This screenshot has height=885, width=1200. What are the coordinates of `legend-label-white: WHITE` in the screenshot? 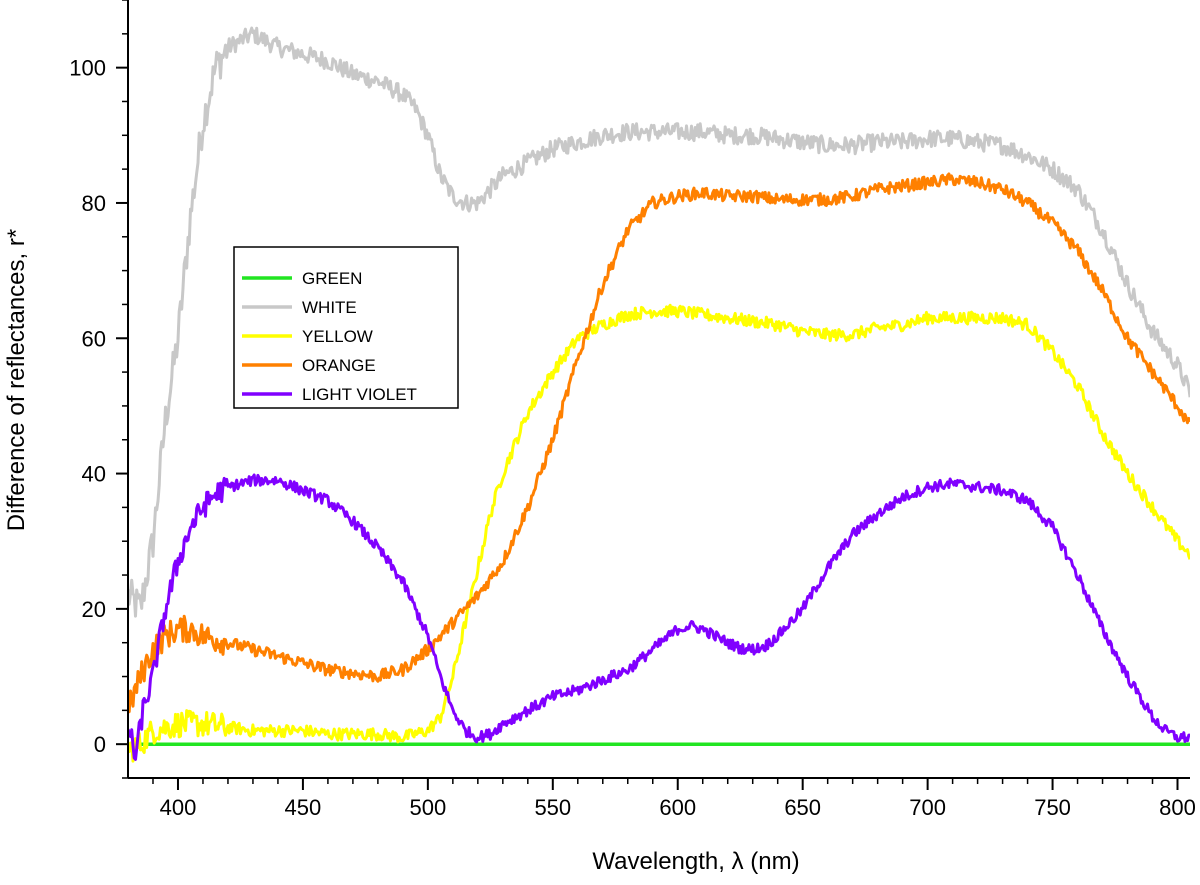 It's located at (329, 307).